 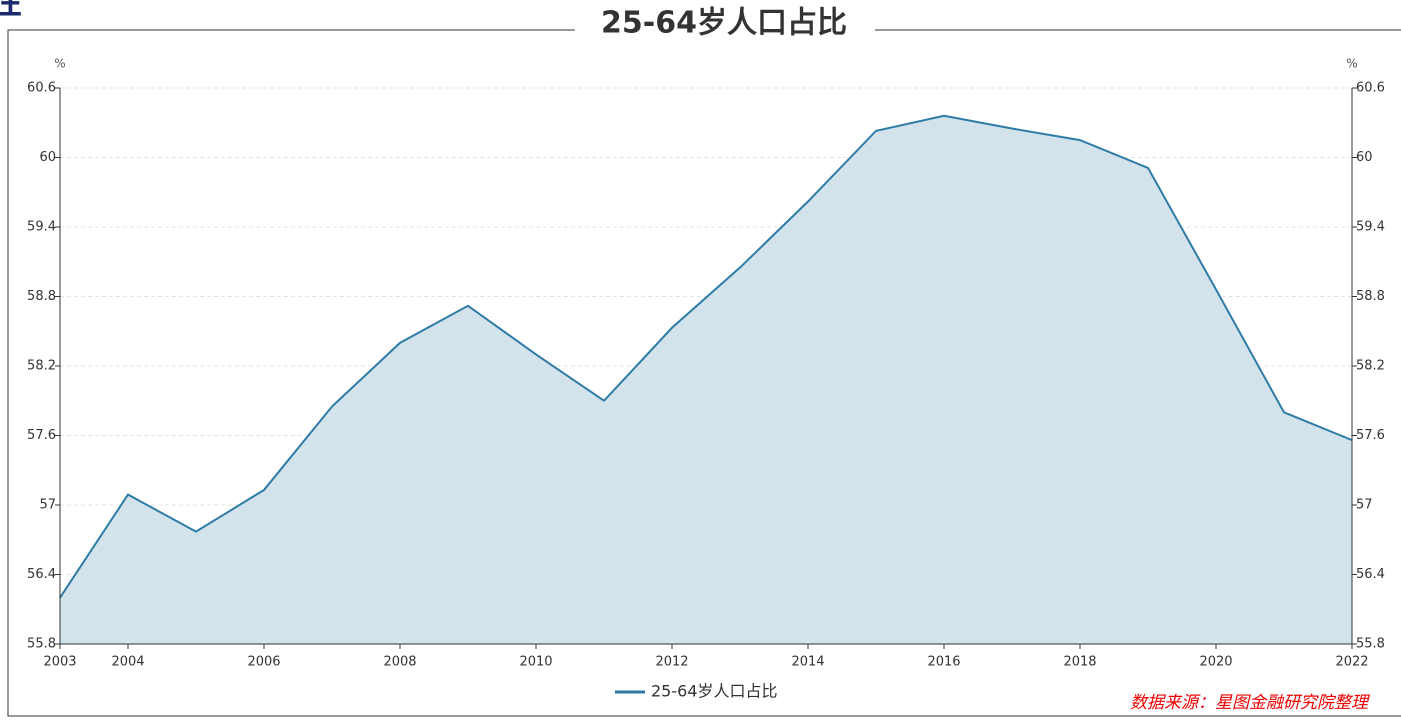 I want to click on x-tick-label: 2020, so click(x=1215, y=662).